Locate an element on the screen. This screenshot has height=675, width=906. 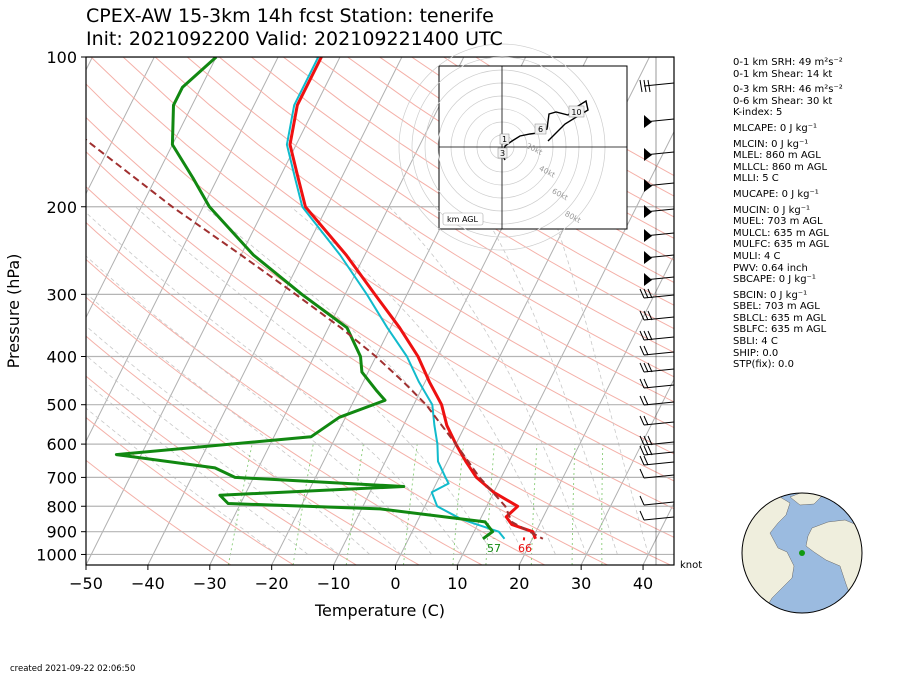
svg-text: 10 is located at coordinates (576, 112).